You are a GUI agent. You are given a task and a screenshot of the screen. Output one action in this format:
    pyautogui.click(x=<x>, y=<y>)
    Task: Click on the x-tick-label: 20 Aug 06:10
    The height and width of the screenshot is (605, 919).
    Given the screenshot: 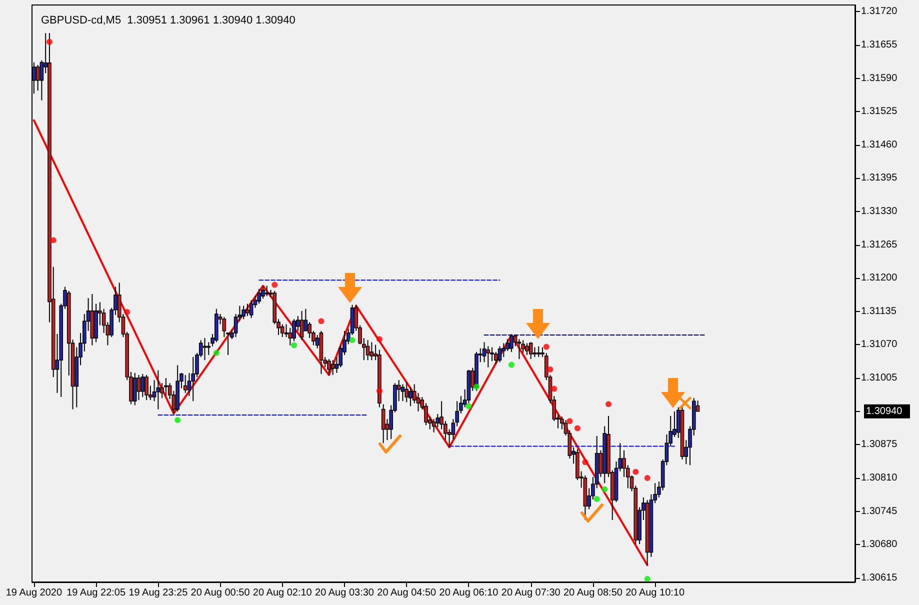 What is the action you would take?
    pyautogui.click(x=469, y=593)
    